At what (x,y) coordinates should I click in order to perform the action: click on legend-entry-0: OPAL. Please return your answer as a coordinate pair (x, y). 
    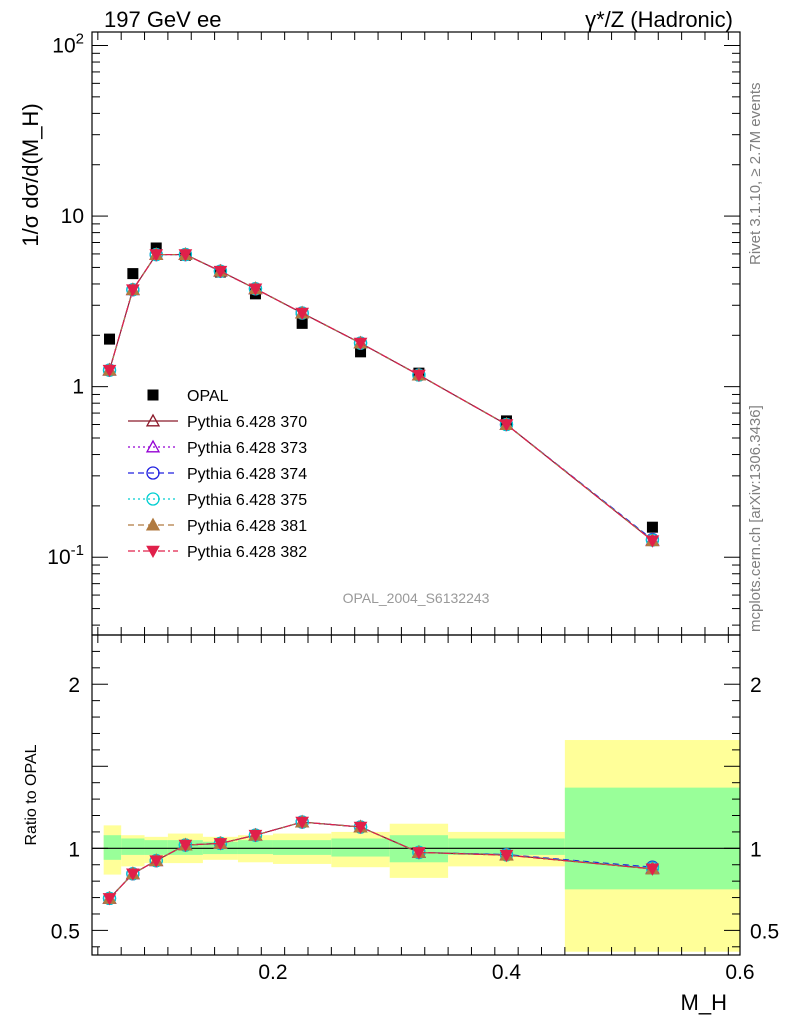
    Looking at the image, I should click on (188, 396).